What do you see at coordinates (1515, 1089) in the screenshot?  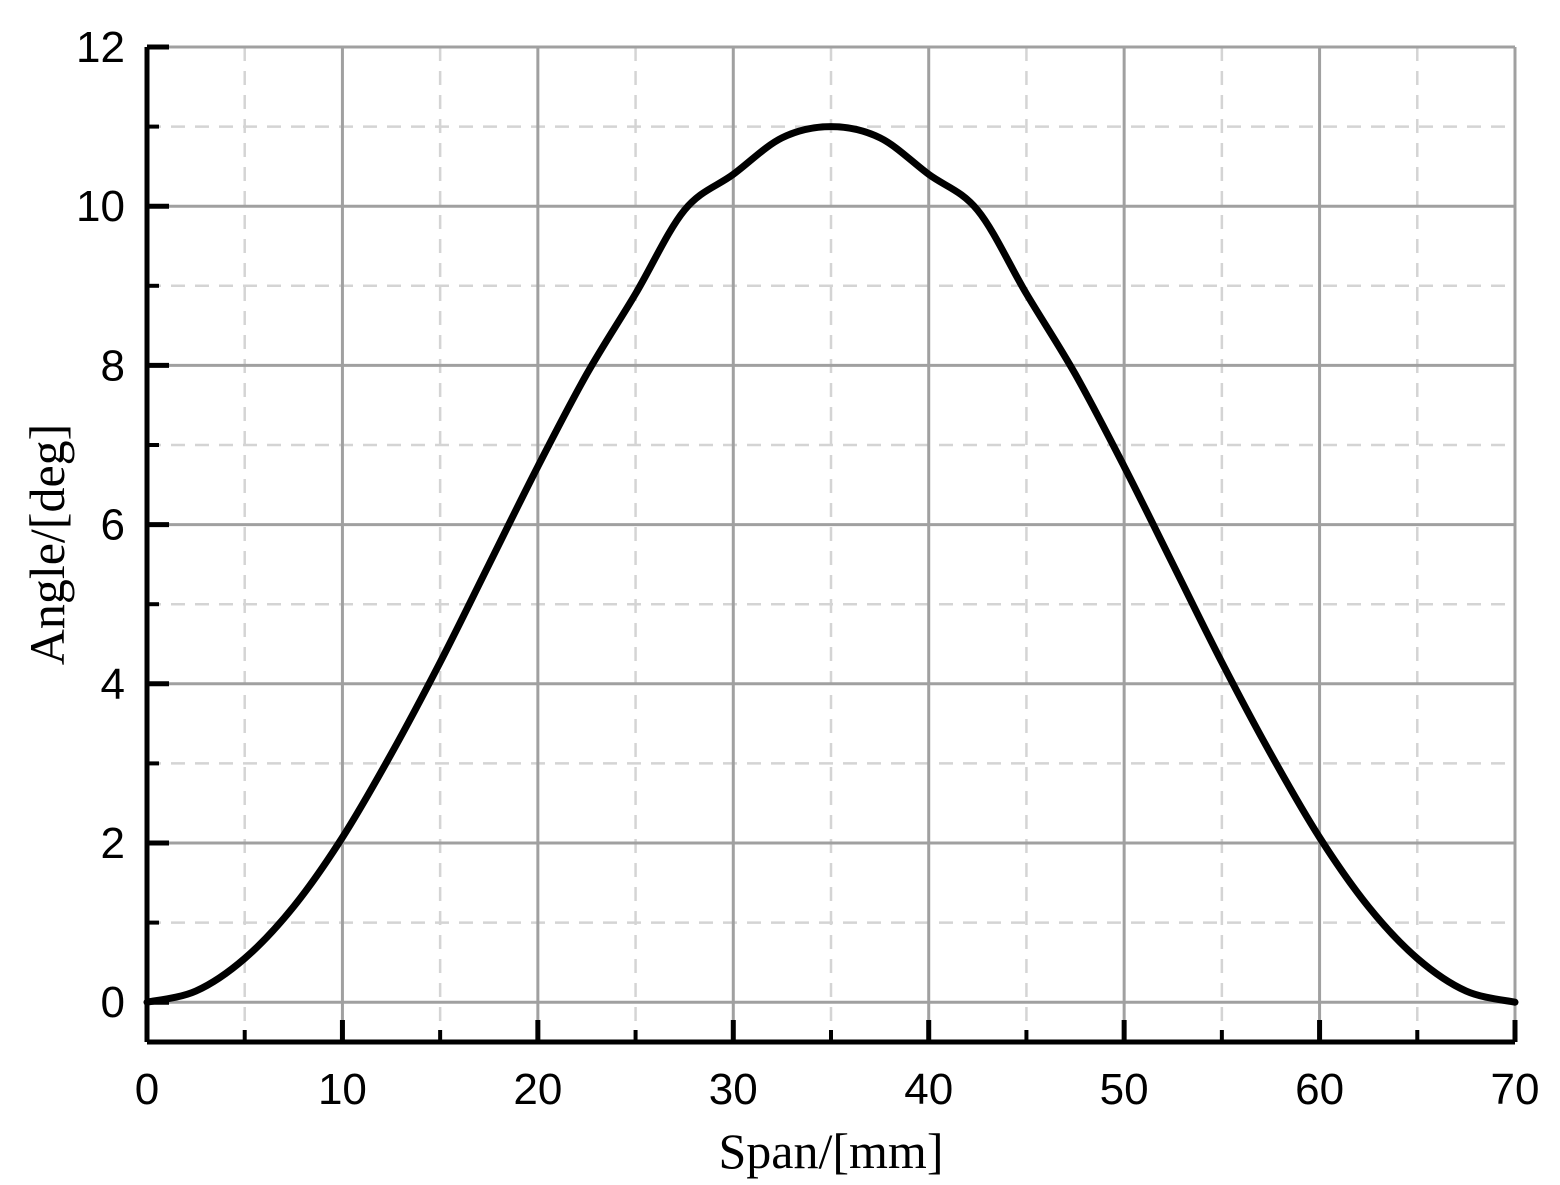 I see `x-tick-label: 70` at bounding box center [1515, 1089].